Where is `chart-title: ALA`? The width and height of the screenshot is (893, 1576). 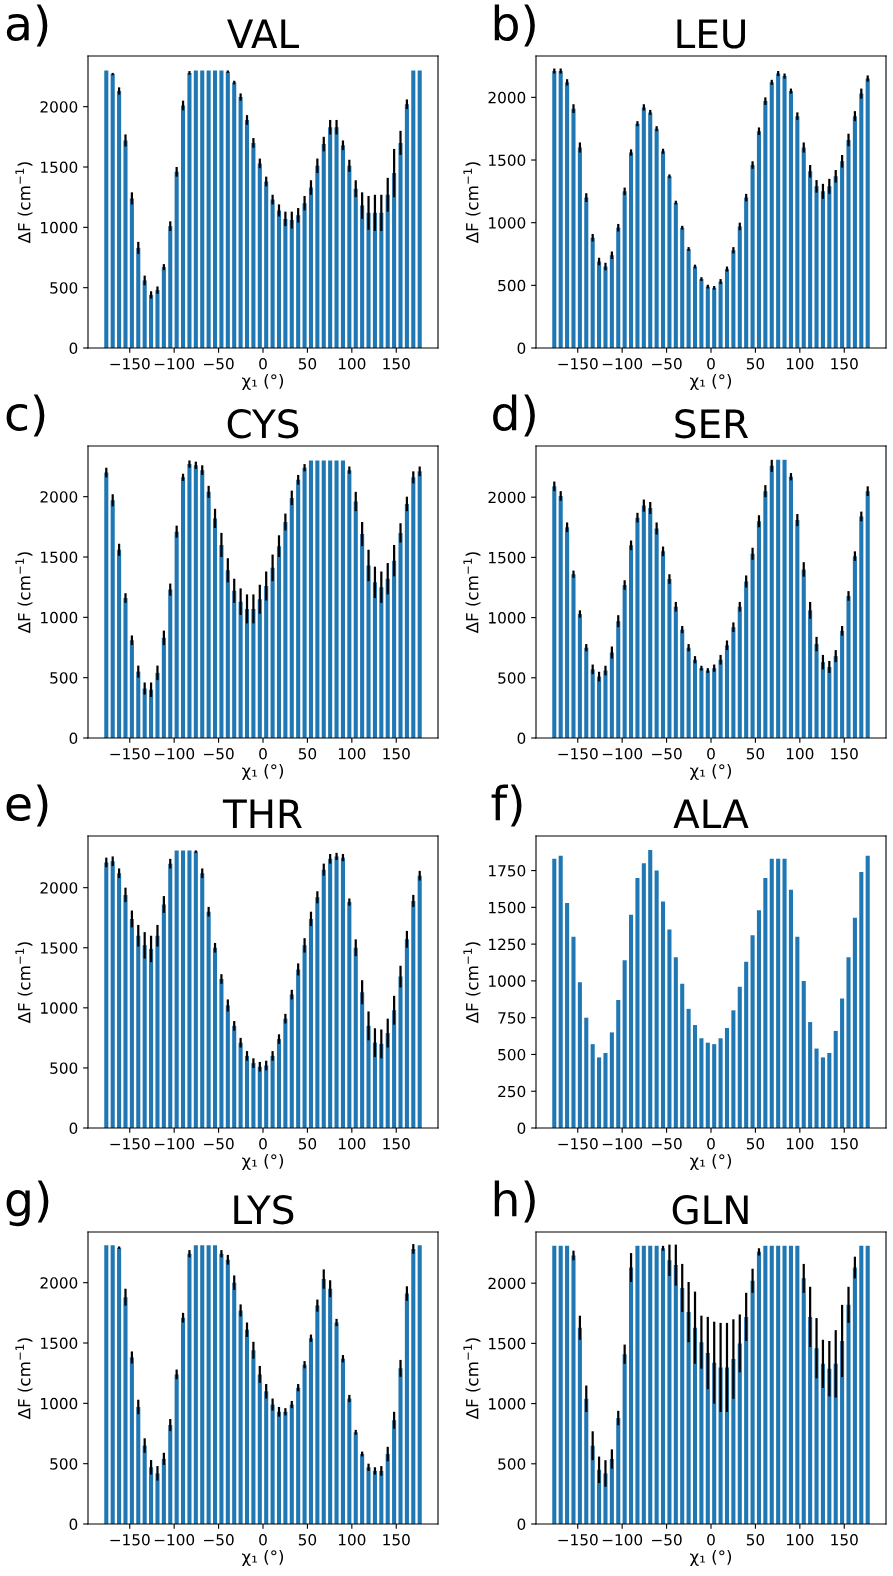 chart-title: ALA is located at coordinates (711, 813).